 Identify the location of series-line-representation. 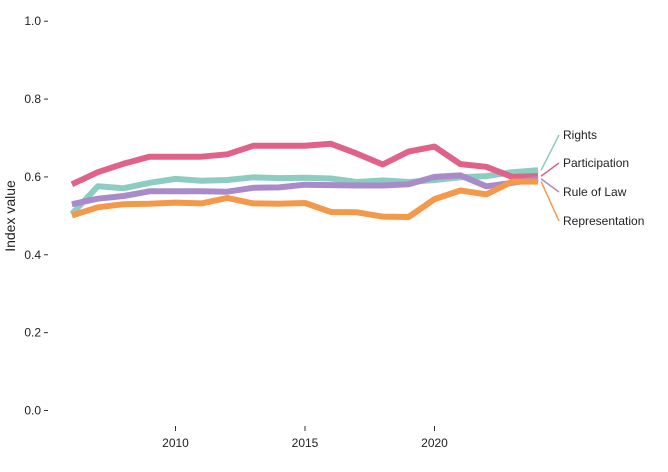
(304, 199).